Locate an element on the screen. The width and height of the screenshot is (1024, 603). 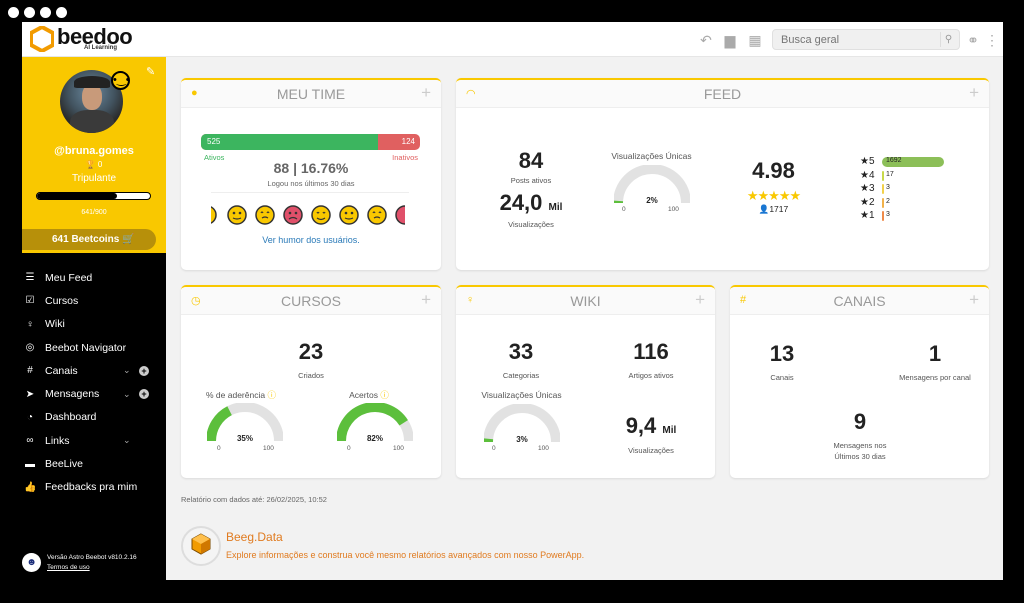
terms-link: Termos de uso is located at coordinates (68, 567).